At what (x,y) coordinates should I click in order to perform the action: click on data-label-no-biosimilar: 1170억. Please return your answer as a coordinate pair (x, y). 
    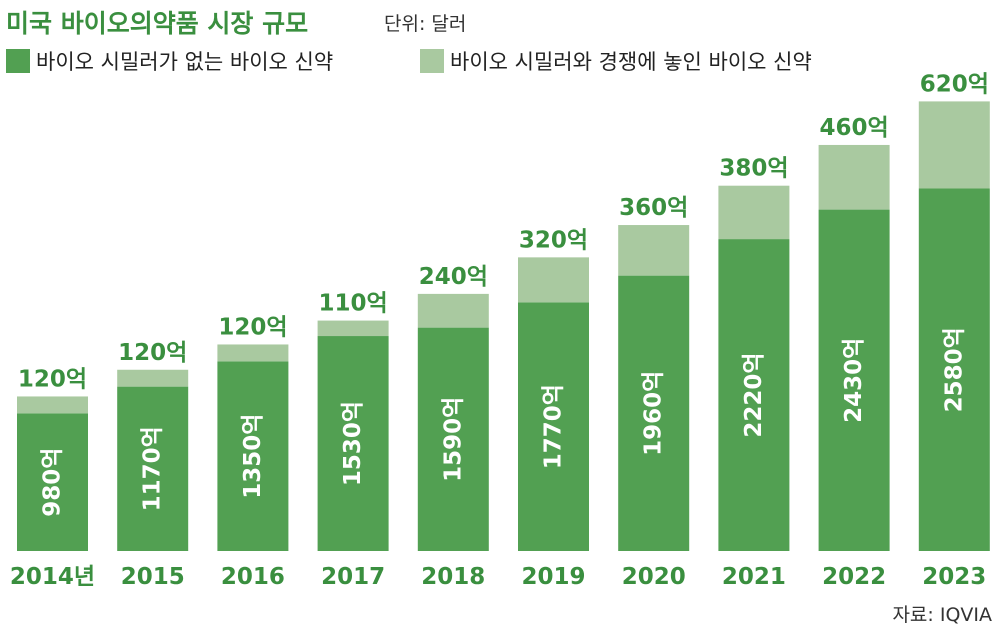
    Looking at the image, I should click on (153, 468).